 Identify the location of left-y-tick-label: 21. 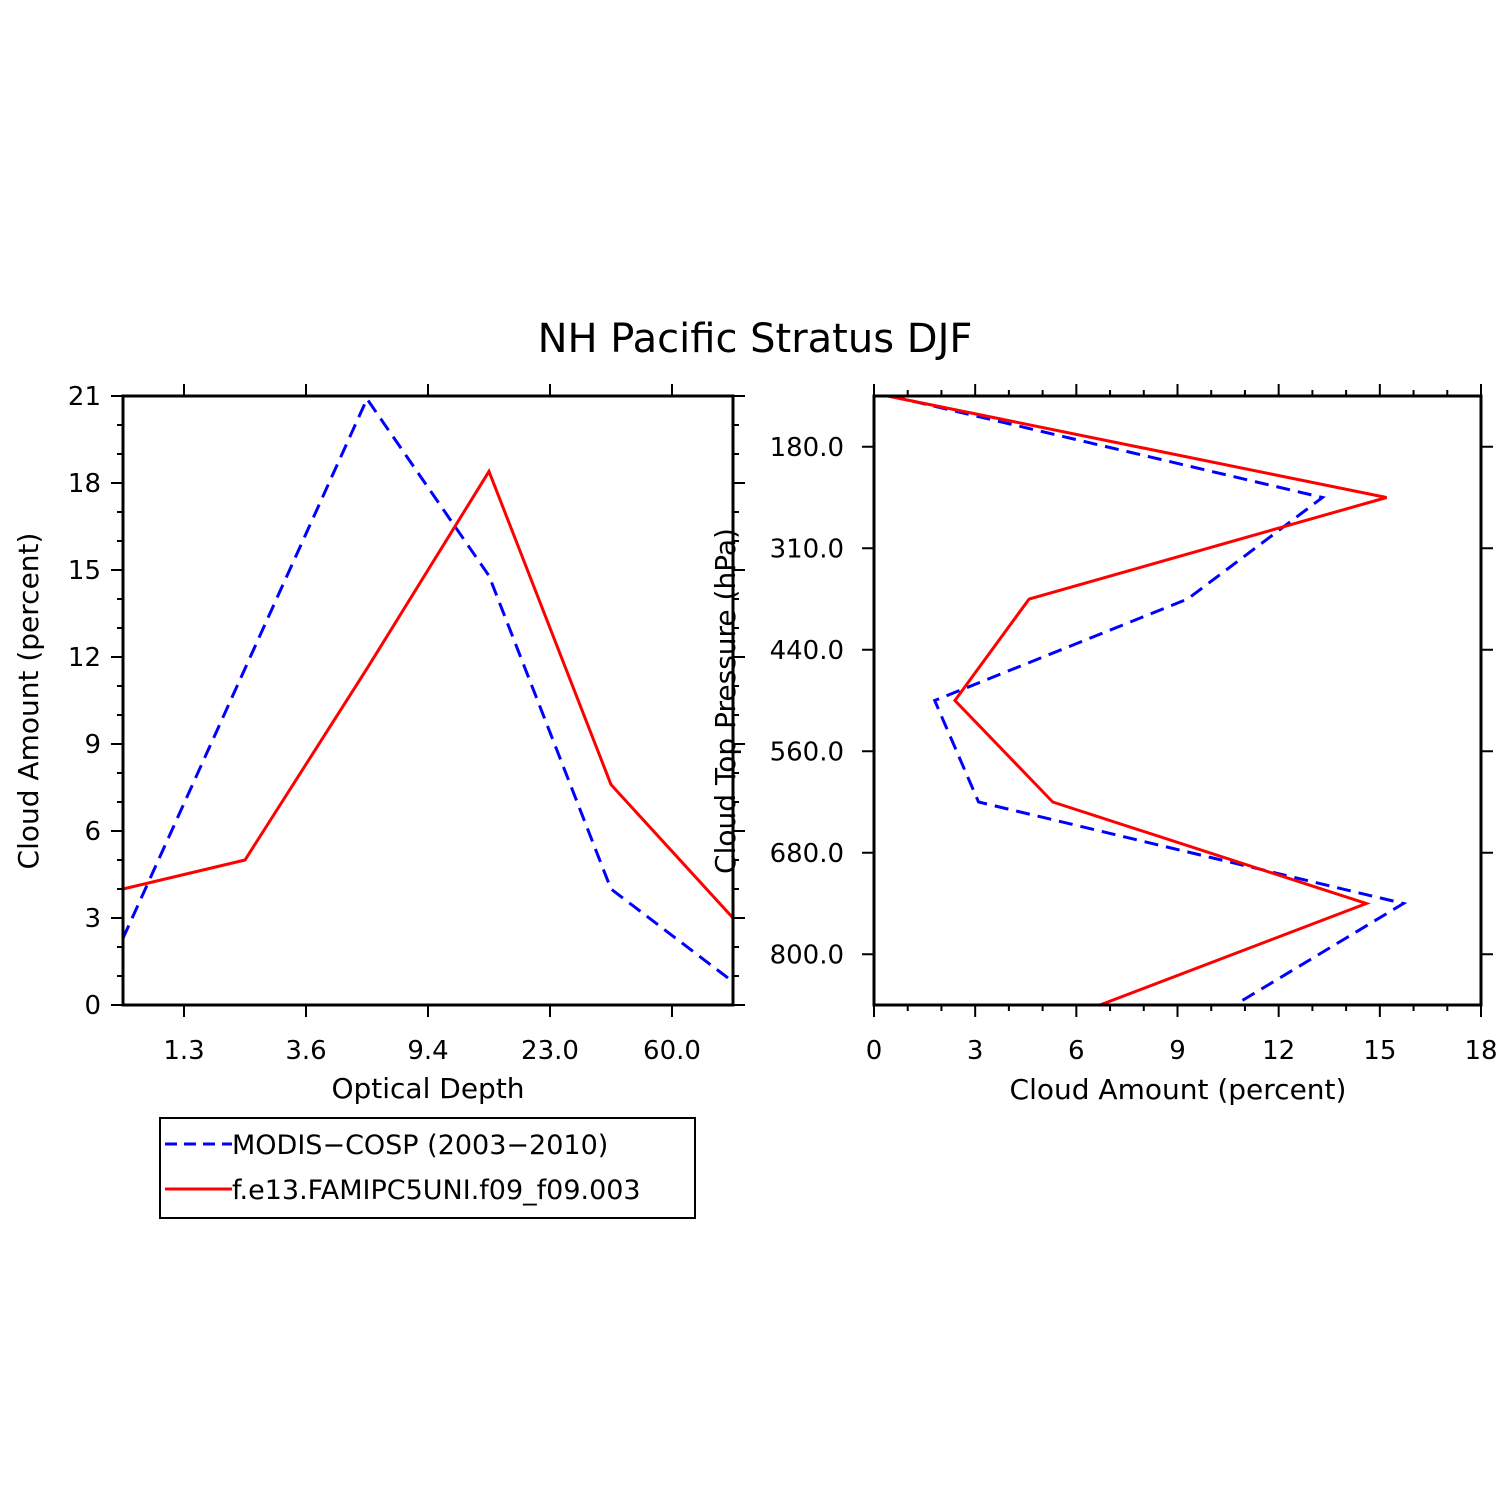
(84, 397).